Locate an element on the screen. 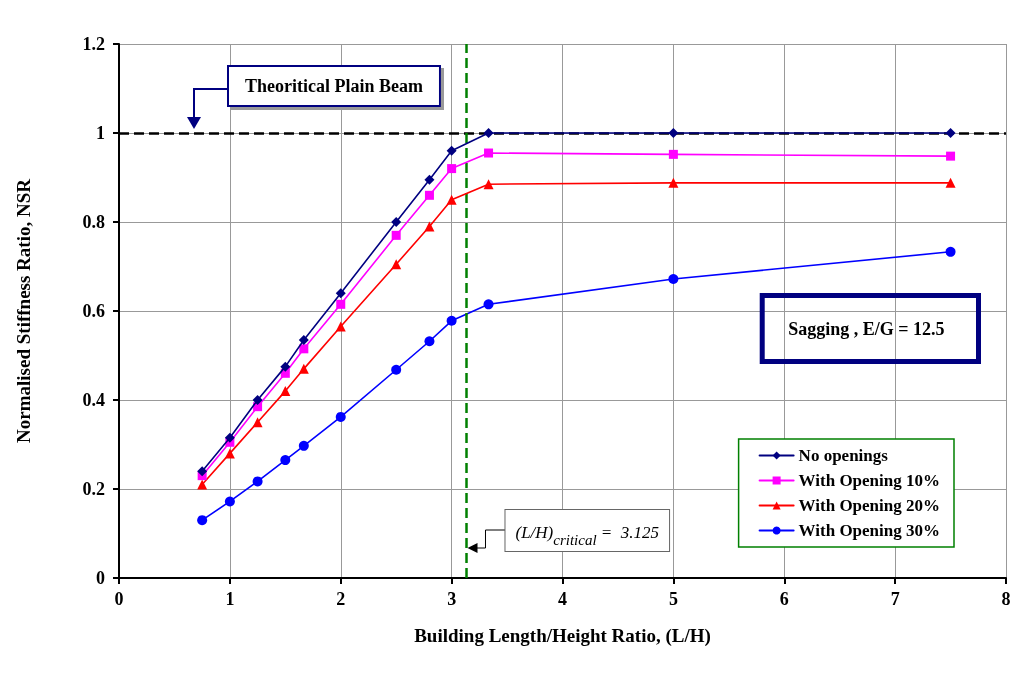 The width and height of the screenshot is (1014, 677). y-axis-title: Normalised Stiffness Ratio, NSR is located at coordinates (23, 310).